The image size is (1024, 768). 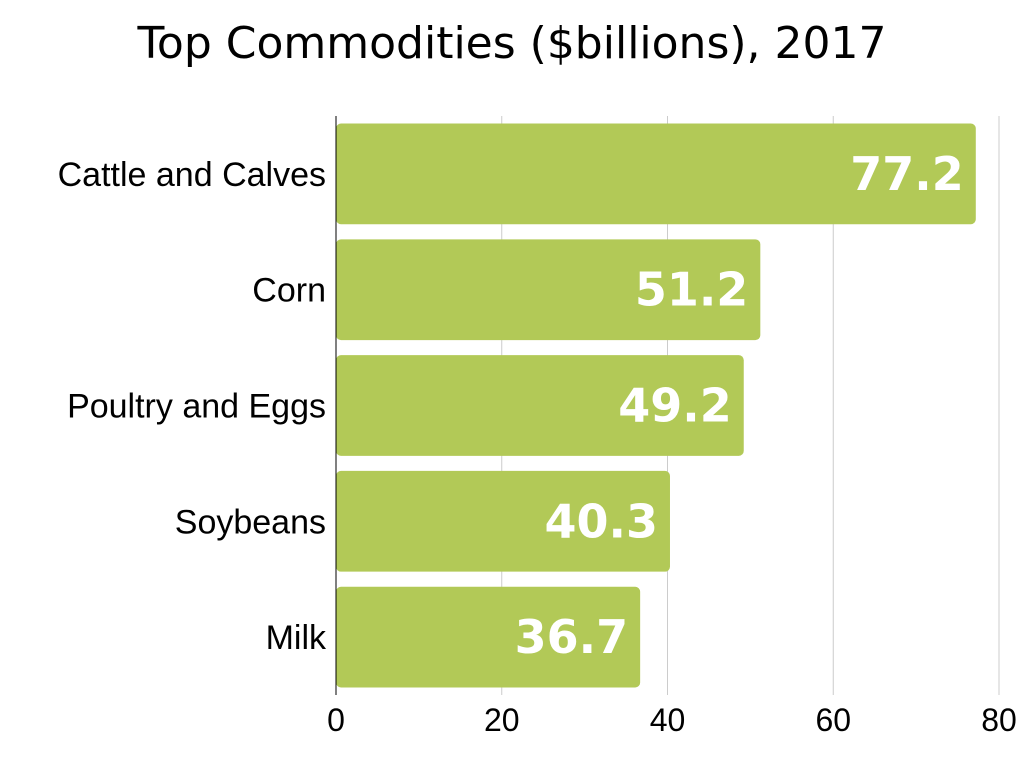 What do you see at coordinates (488, 637) in the screenshot?
I see `bar-milk` at bounding box center [488, 637].